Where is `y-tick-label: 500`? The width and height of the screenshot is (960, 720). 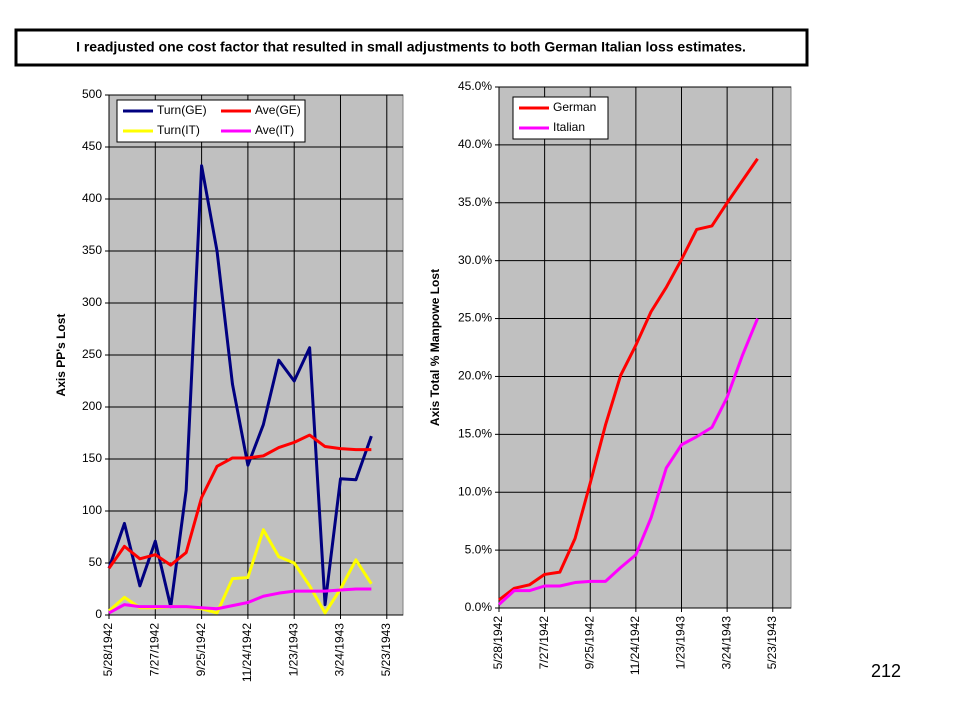 y-tick-label: 500 is located at coordinates (92, 94).